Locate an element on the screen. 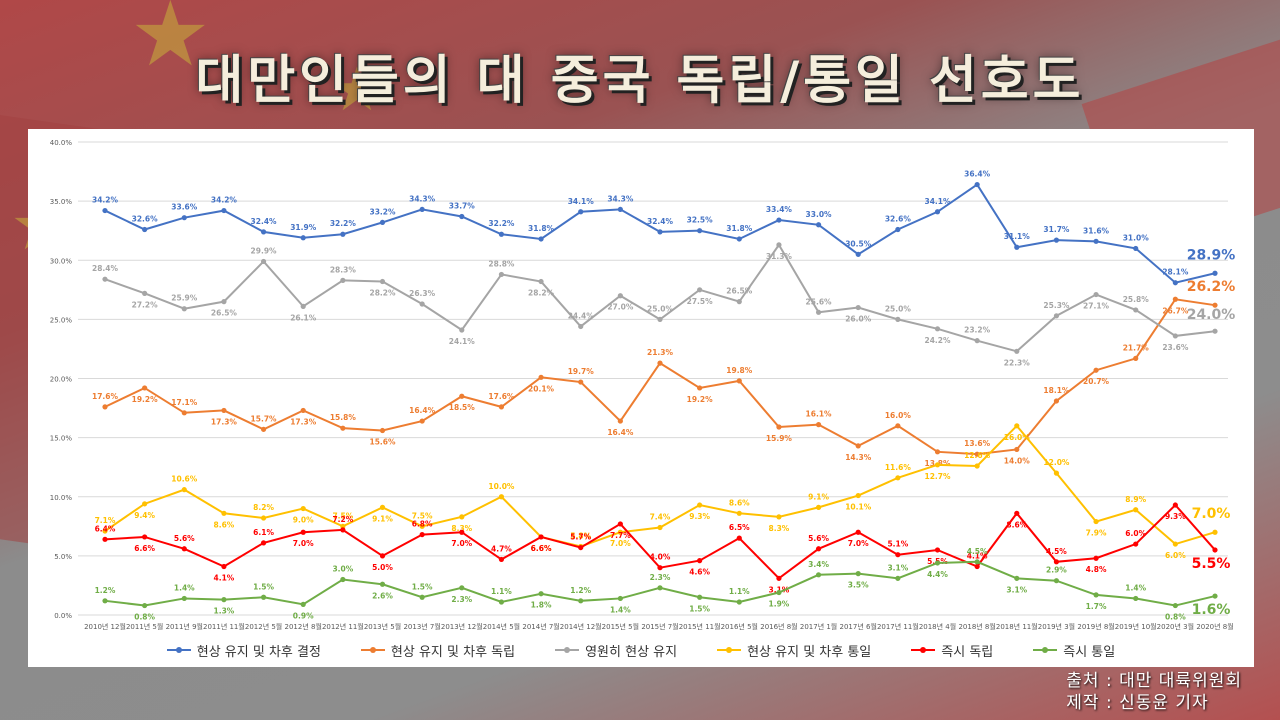 This screenshot has height=720, width=1280. data-label: 21.7% is located at coordinates (1136, 347).